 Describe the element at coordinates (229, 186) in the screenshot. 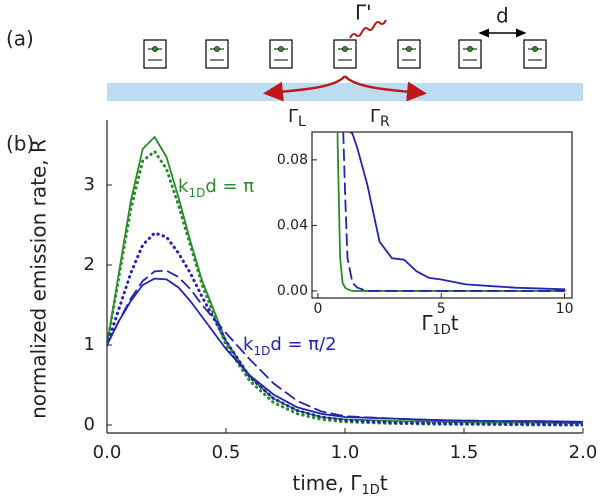

I see `text: d = π` at that location.